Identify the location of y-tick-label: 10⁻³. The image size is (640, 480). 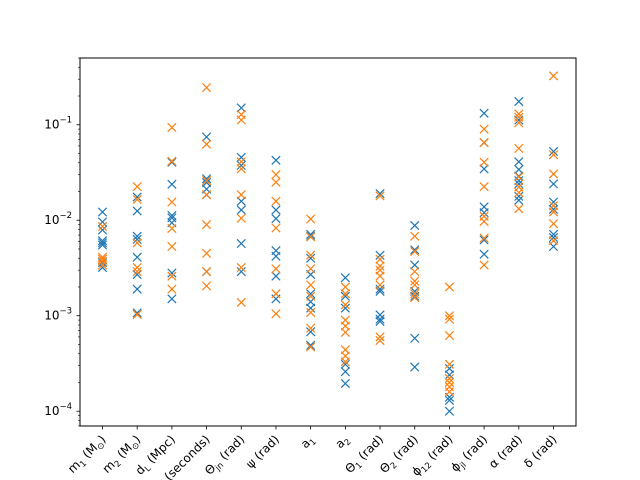
(58, 315).